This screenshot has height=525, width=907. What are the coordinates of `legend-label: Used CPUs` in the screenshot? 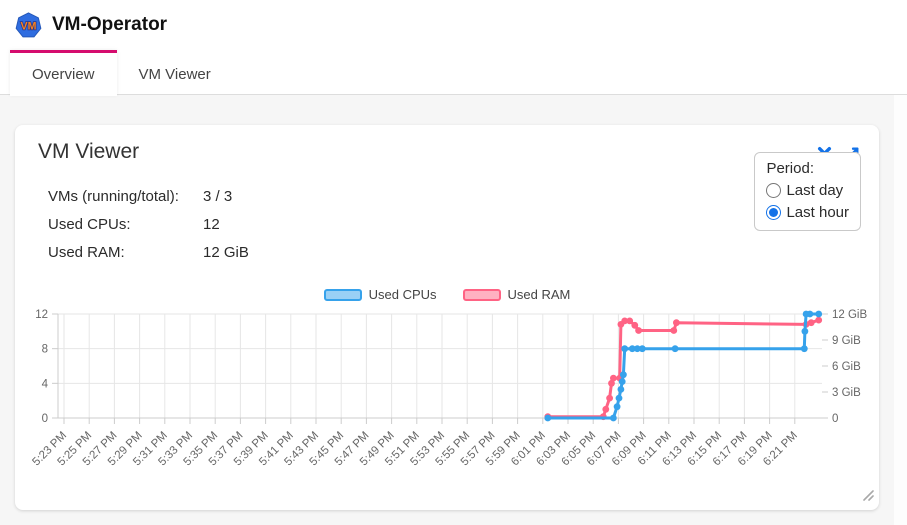 It's located at (402, 294).